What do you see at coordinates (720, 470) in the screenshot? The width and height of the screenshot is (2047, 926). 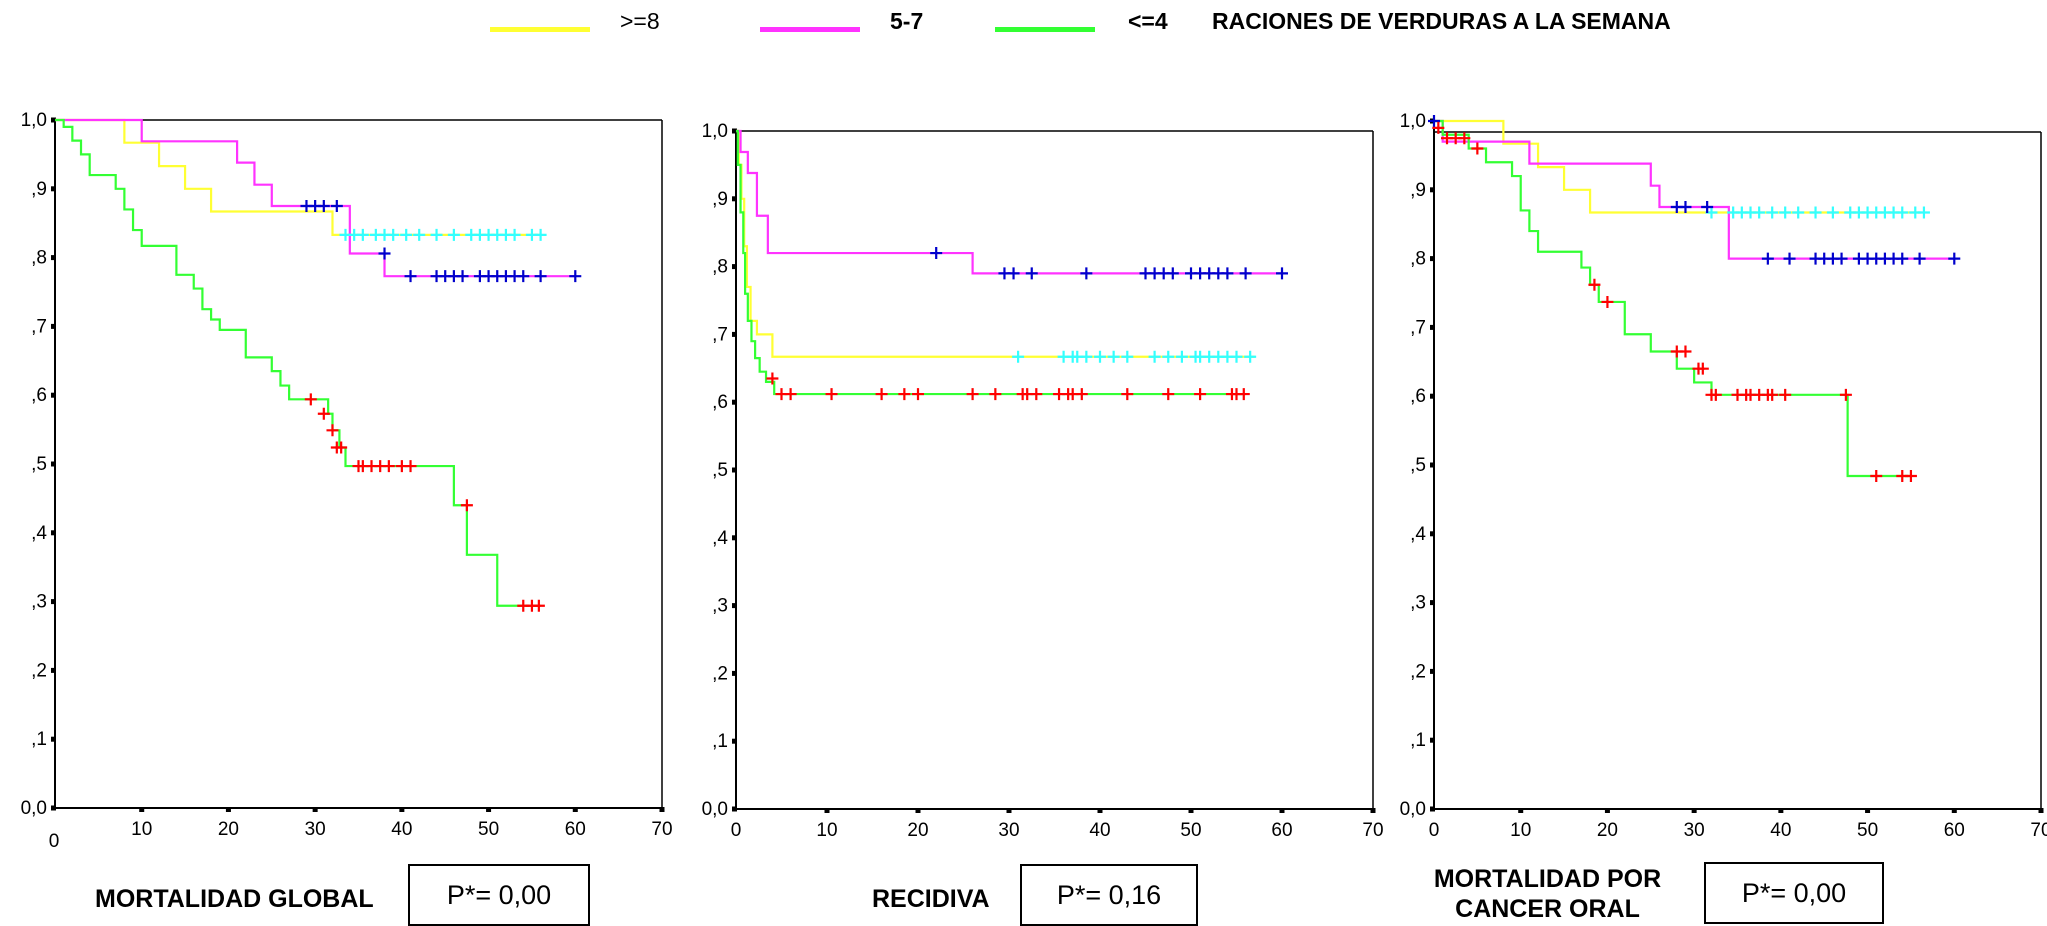 I see `y-tick-label: ,5` at bounding box center [720, 470].